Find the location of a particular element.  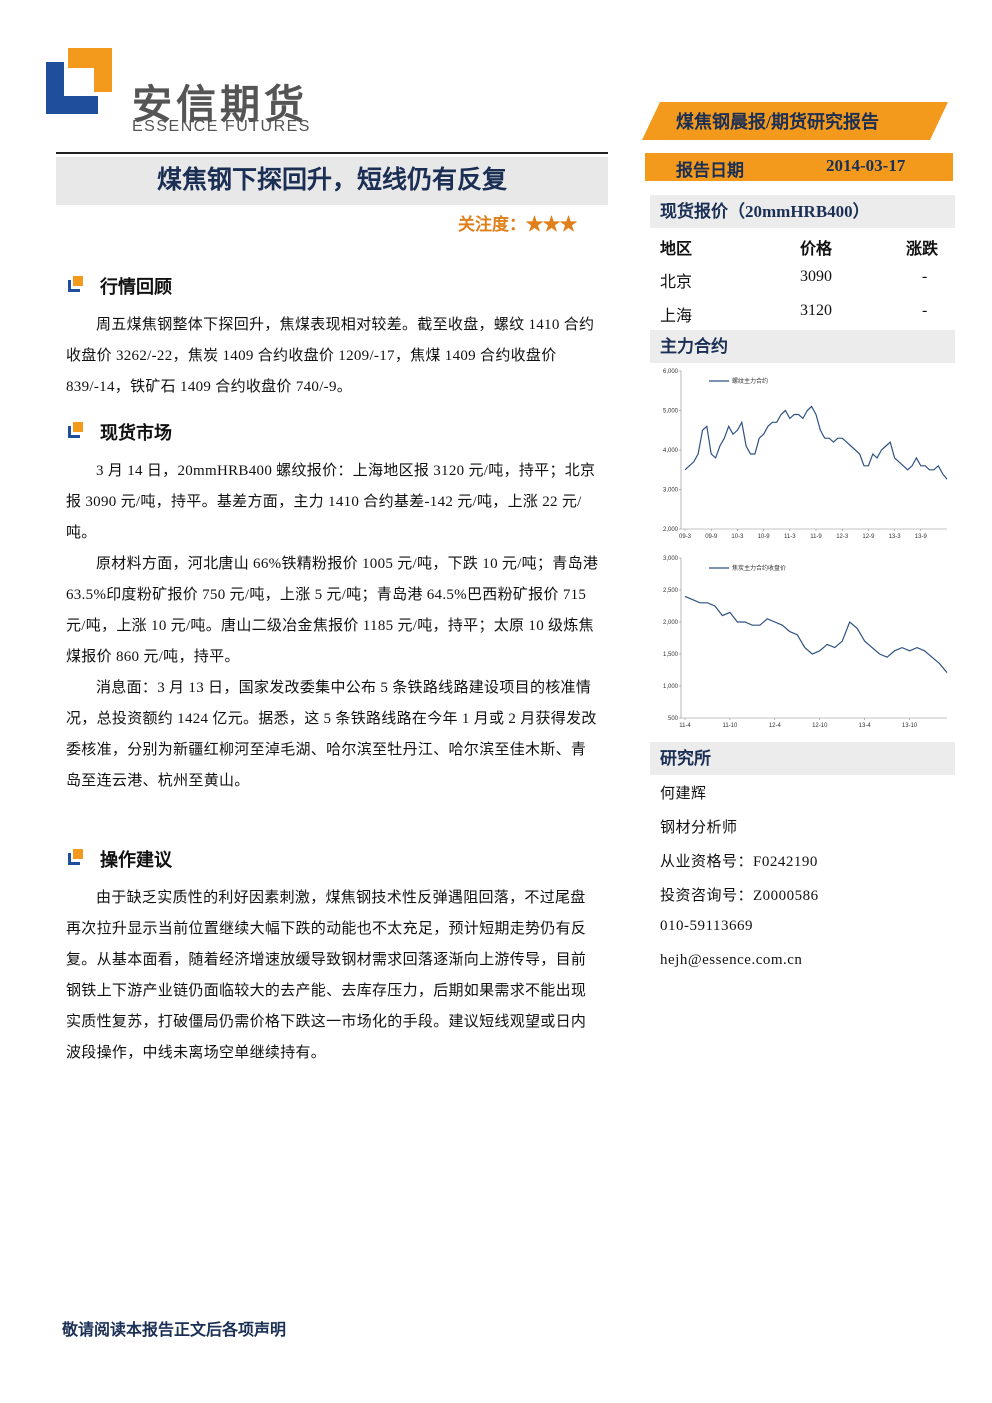

section-heading: 操作建议 is located at coordinates (136, 860).